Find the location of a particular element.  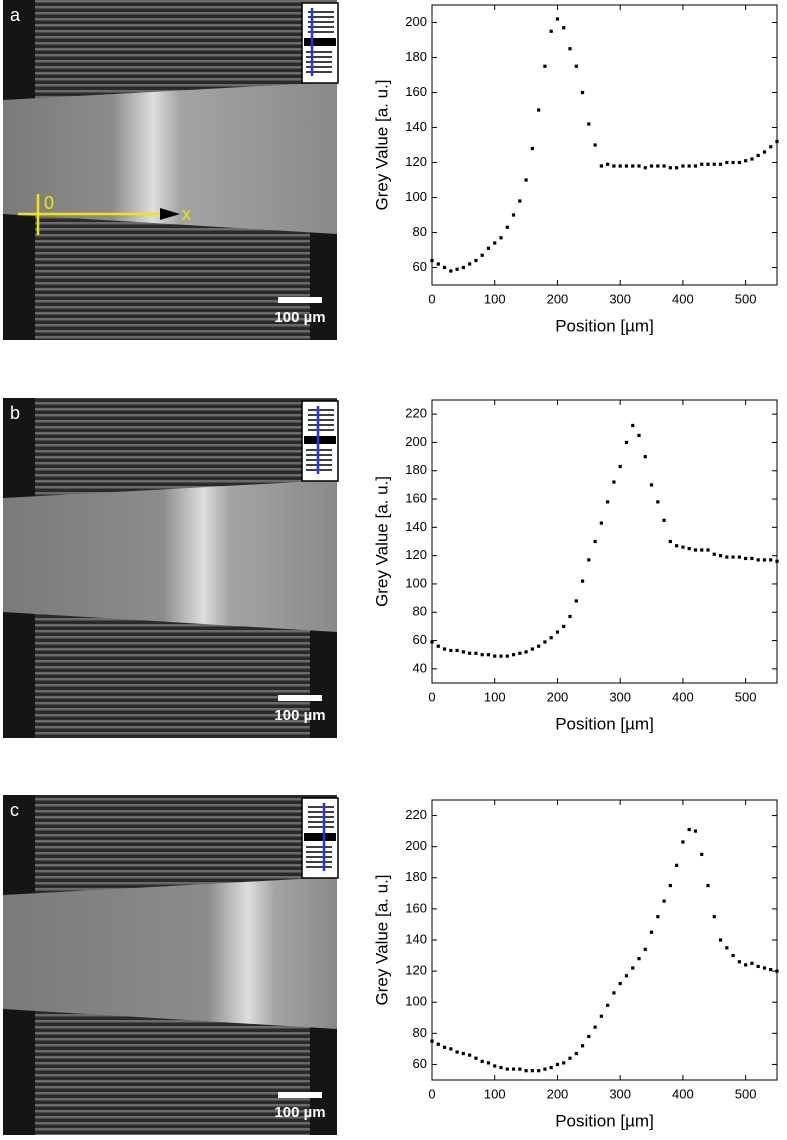

scale-bar-label: 100 µm is located at coordinates (299, 317).